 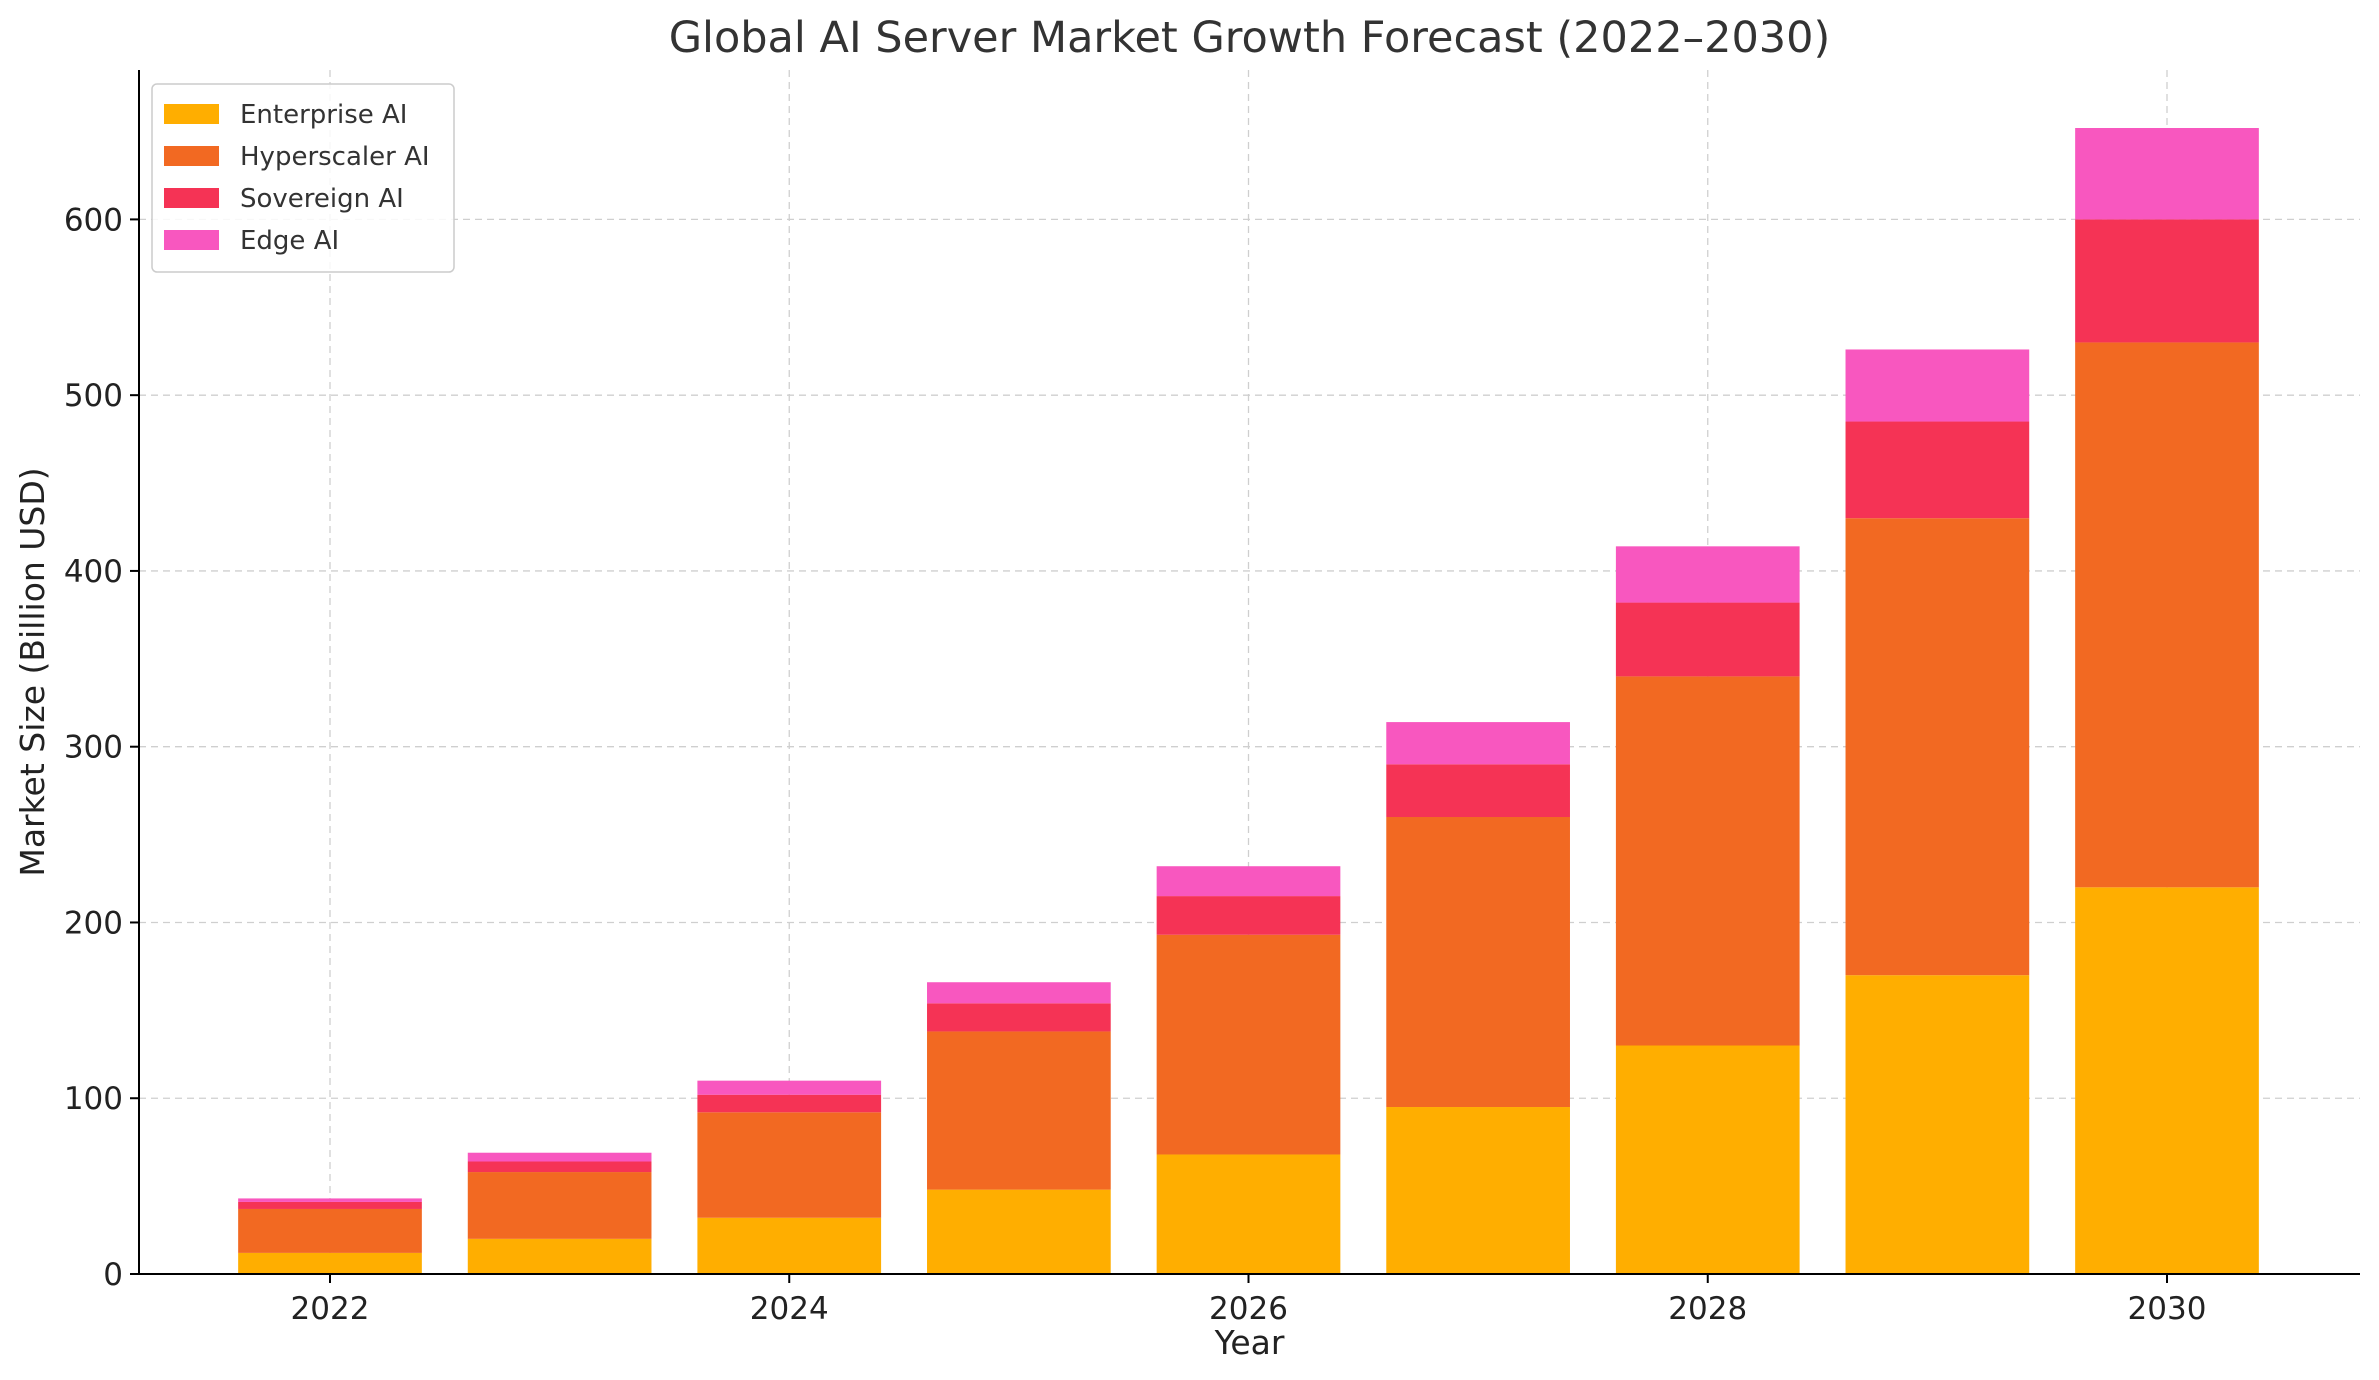 I want to click on bar-edge-ai-2027, so click(x=1478, y=743).